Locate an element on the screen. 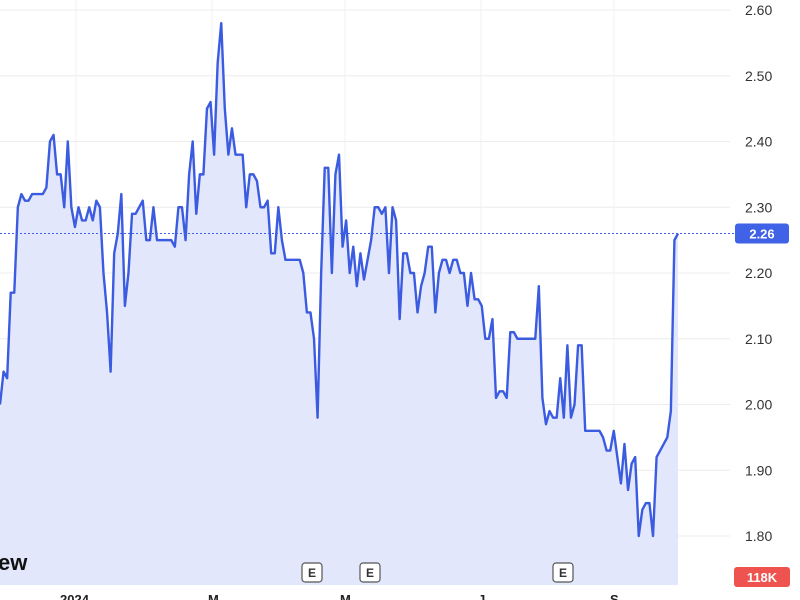  x-tick-label: J is located at coordinates (481, 596).